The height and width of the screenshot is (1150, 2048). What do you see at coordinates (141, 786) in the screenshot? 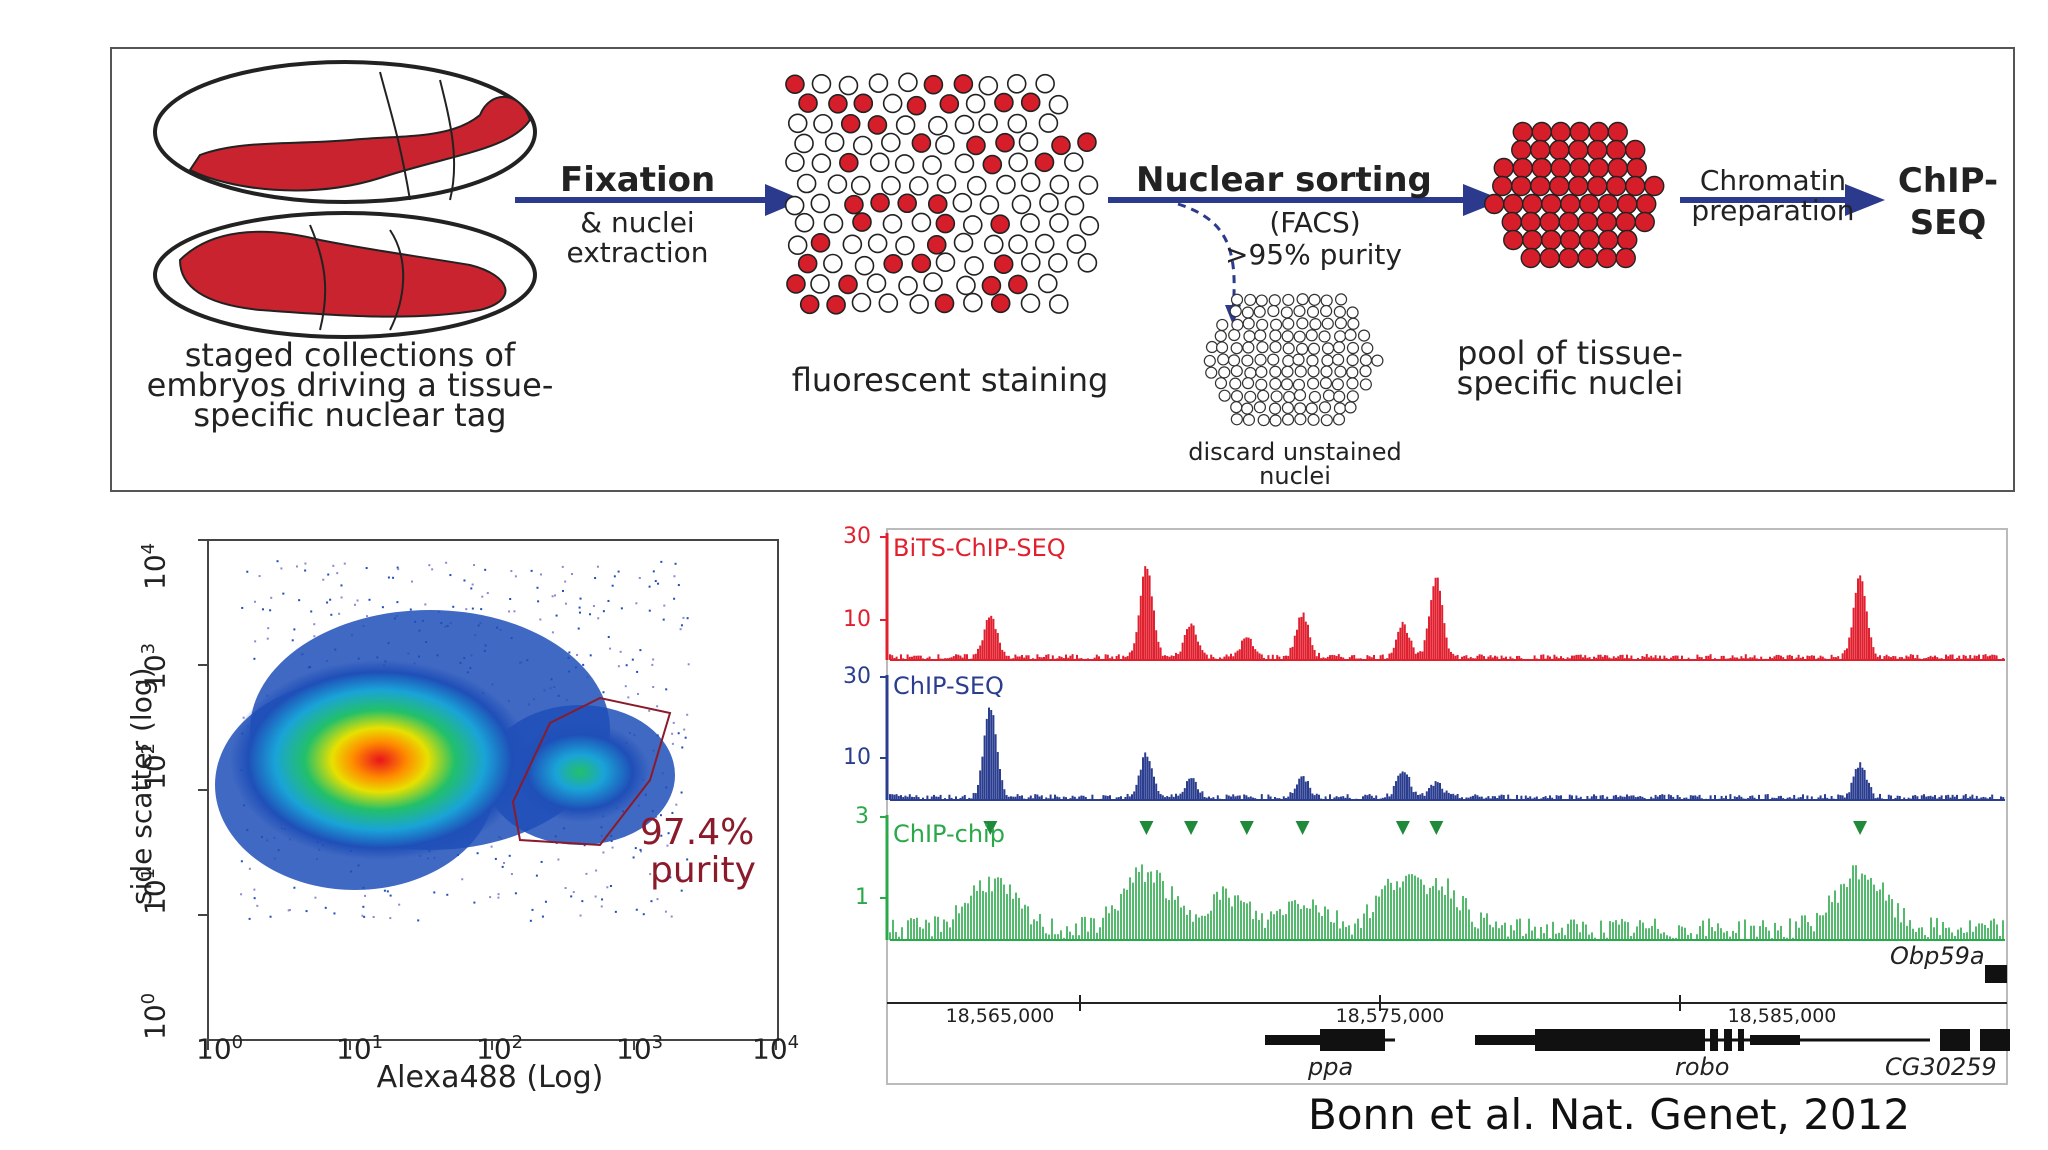
I see `facs-ylabel: side scatter (log)` at bounding box center [141, 786].